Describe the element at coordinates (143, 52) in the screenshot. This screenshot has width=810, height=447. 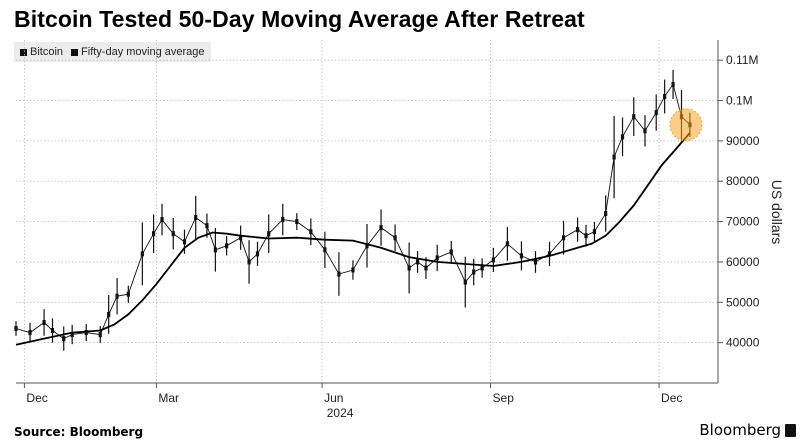
I see `legend-label-moving-average: Fifty-day moving average` at that location.